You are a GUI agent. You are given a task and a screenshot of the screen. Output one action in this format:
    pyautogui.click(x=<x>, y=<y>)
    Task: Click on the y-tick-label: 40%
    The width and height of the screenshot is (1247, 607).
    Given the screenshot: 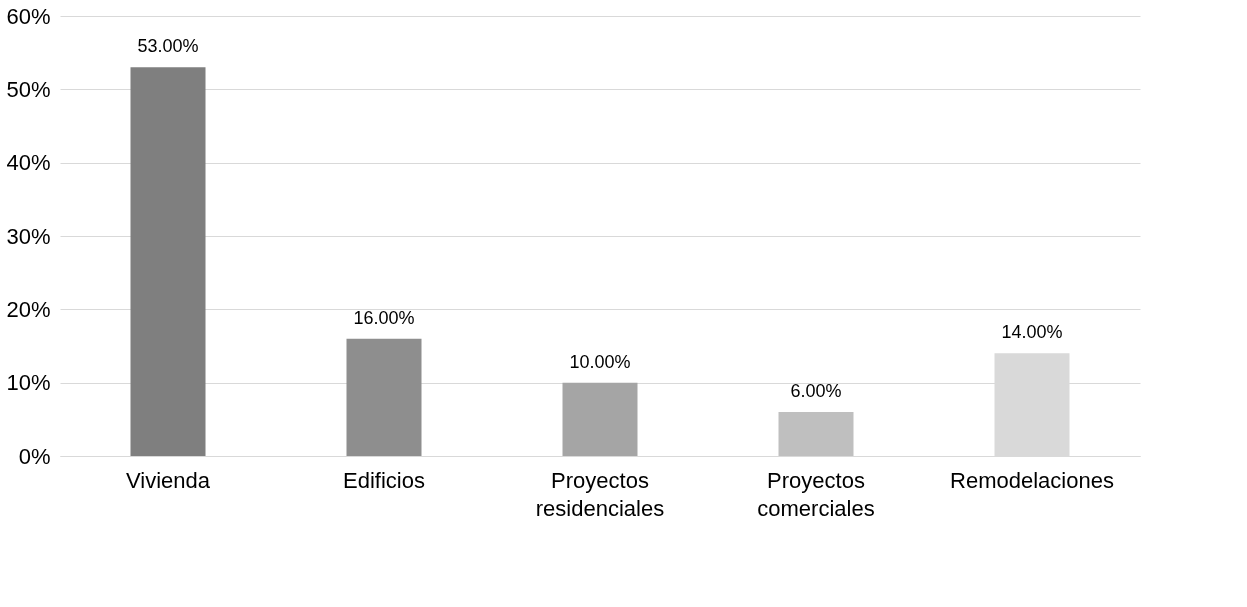 What is the action you would take?
    pyautogui.click(x=28, y=163)
    